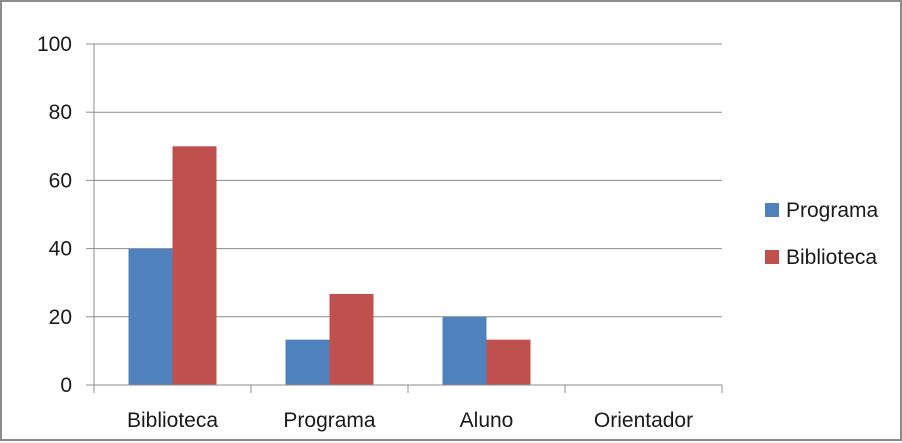 This screenshot has width=902, height=443. What do you see at coordinates (822, 234) in the screenshot?
I see `legend: Programa Biblioteca` at bounding box center [822, 234].